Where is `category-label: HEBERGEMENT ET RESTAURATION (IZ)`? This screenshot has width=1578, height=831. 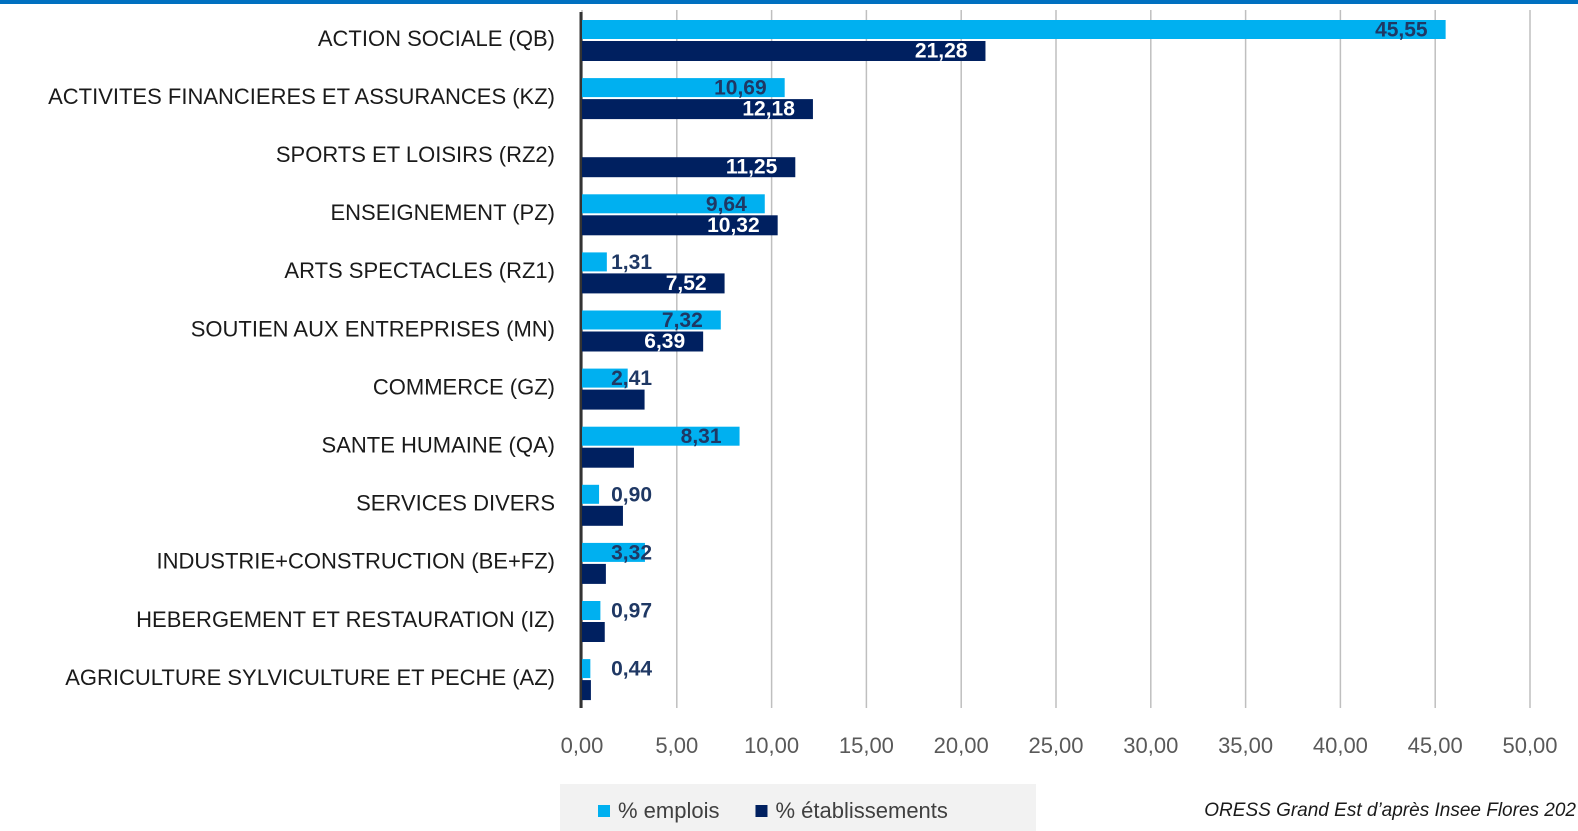
category-label: HEBERGEMENT ET RESTAURATION (IZ) is located at coordinates (345, 619).